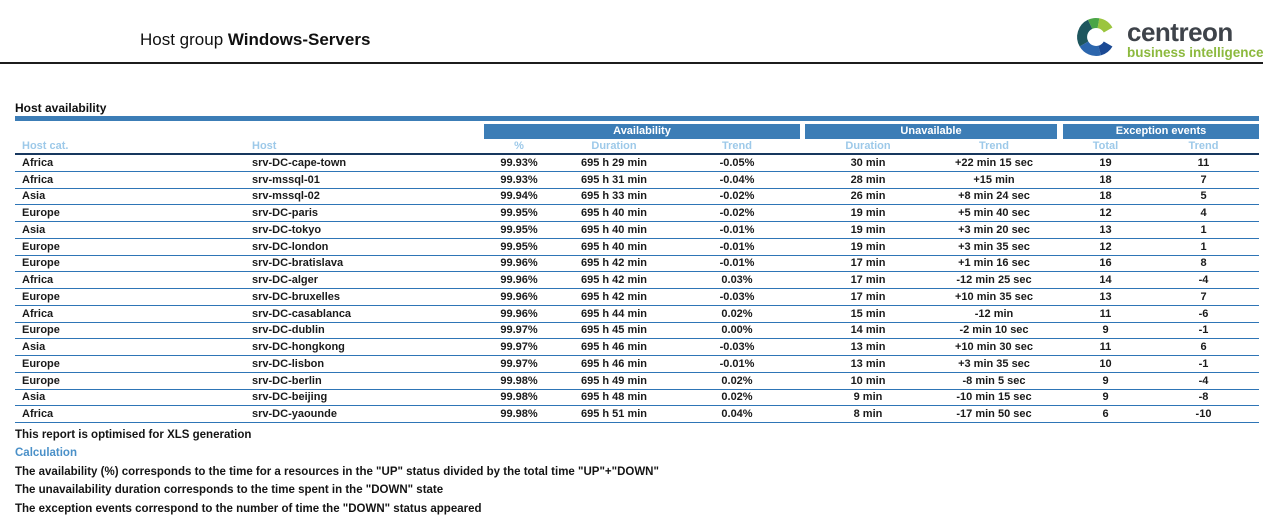 The width and height of the screenshot is (1276, 532). I want to click on page-title-hostgroup: Windows-Servers, so click(299, 39).